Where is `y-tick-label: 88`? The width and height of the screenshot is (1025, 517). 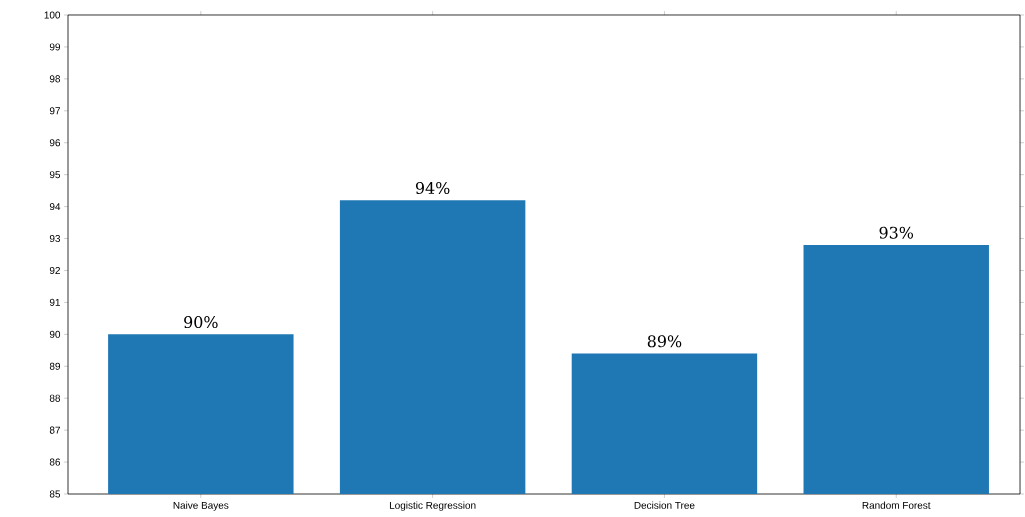
y-tick-label: 88 is located at coordinates (55, 398).